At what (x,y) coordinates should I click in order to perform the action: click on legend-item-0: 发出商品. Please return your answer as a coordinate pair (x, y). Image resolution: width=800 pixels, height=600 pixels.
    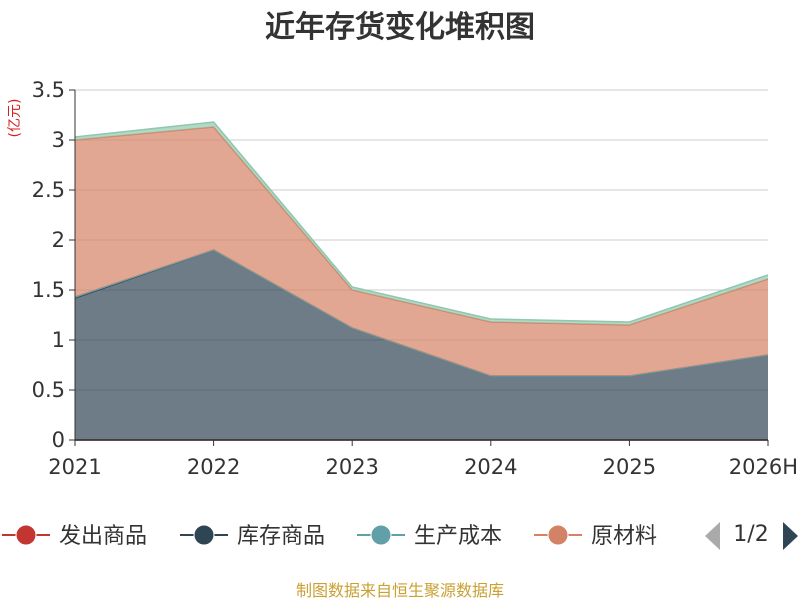
    Looking at the image, I should click on (74, 536).